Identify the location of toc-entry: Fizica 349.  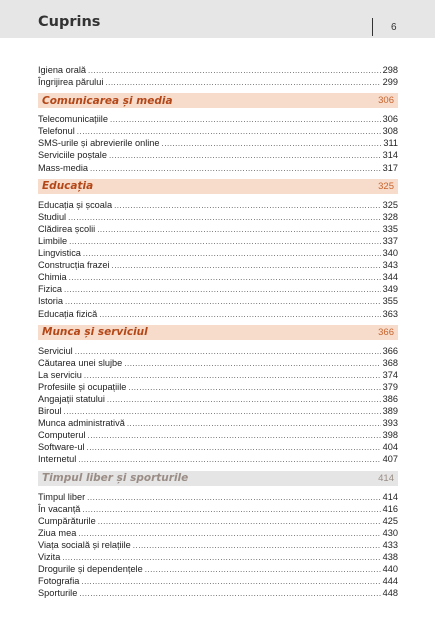
(218, 289).